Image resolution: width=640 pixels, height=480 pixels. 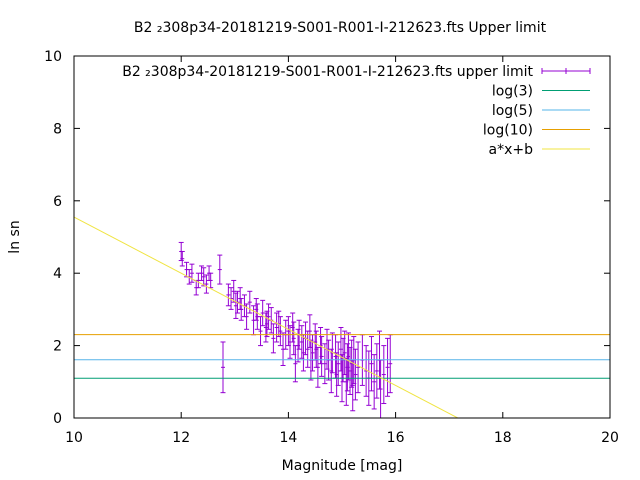 I want to click on legend-item: log(3), so click(x=541, y=92).